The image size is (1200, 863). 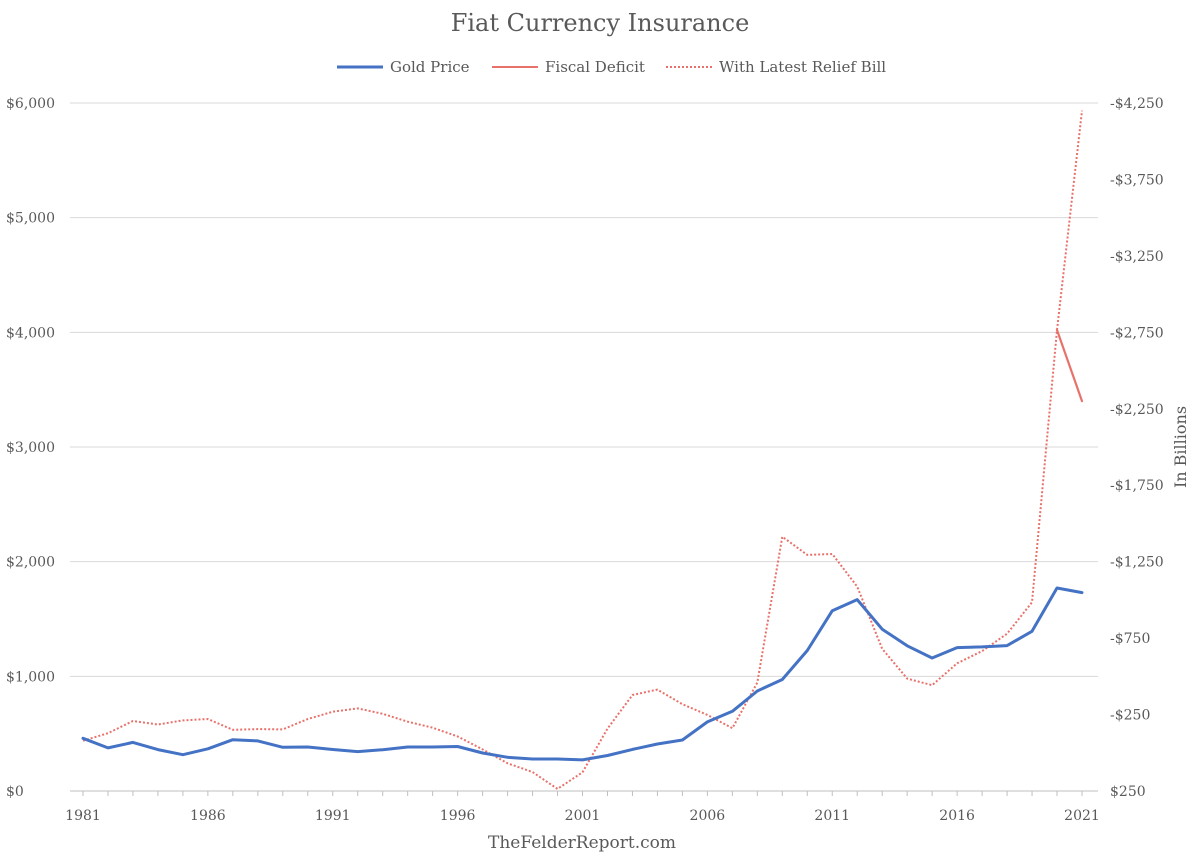 What do you see at coordinates (1137, 180) in the screenshot?
I see `right-tick-label: -$3,750` at bounding box center [1137, 180].